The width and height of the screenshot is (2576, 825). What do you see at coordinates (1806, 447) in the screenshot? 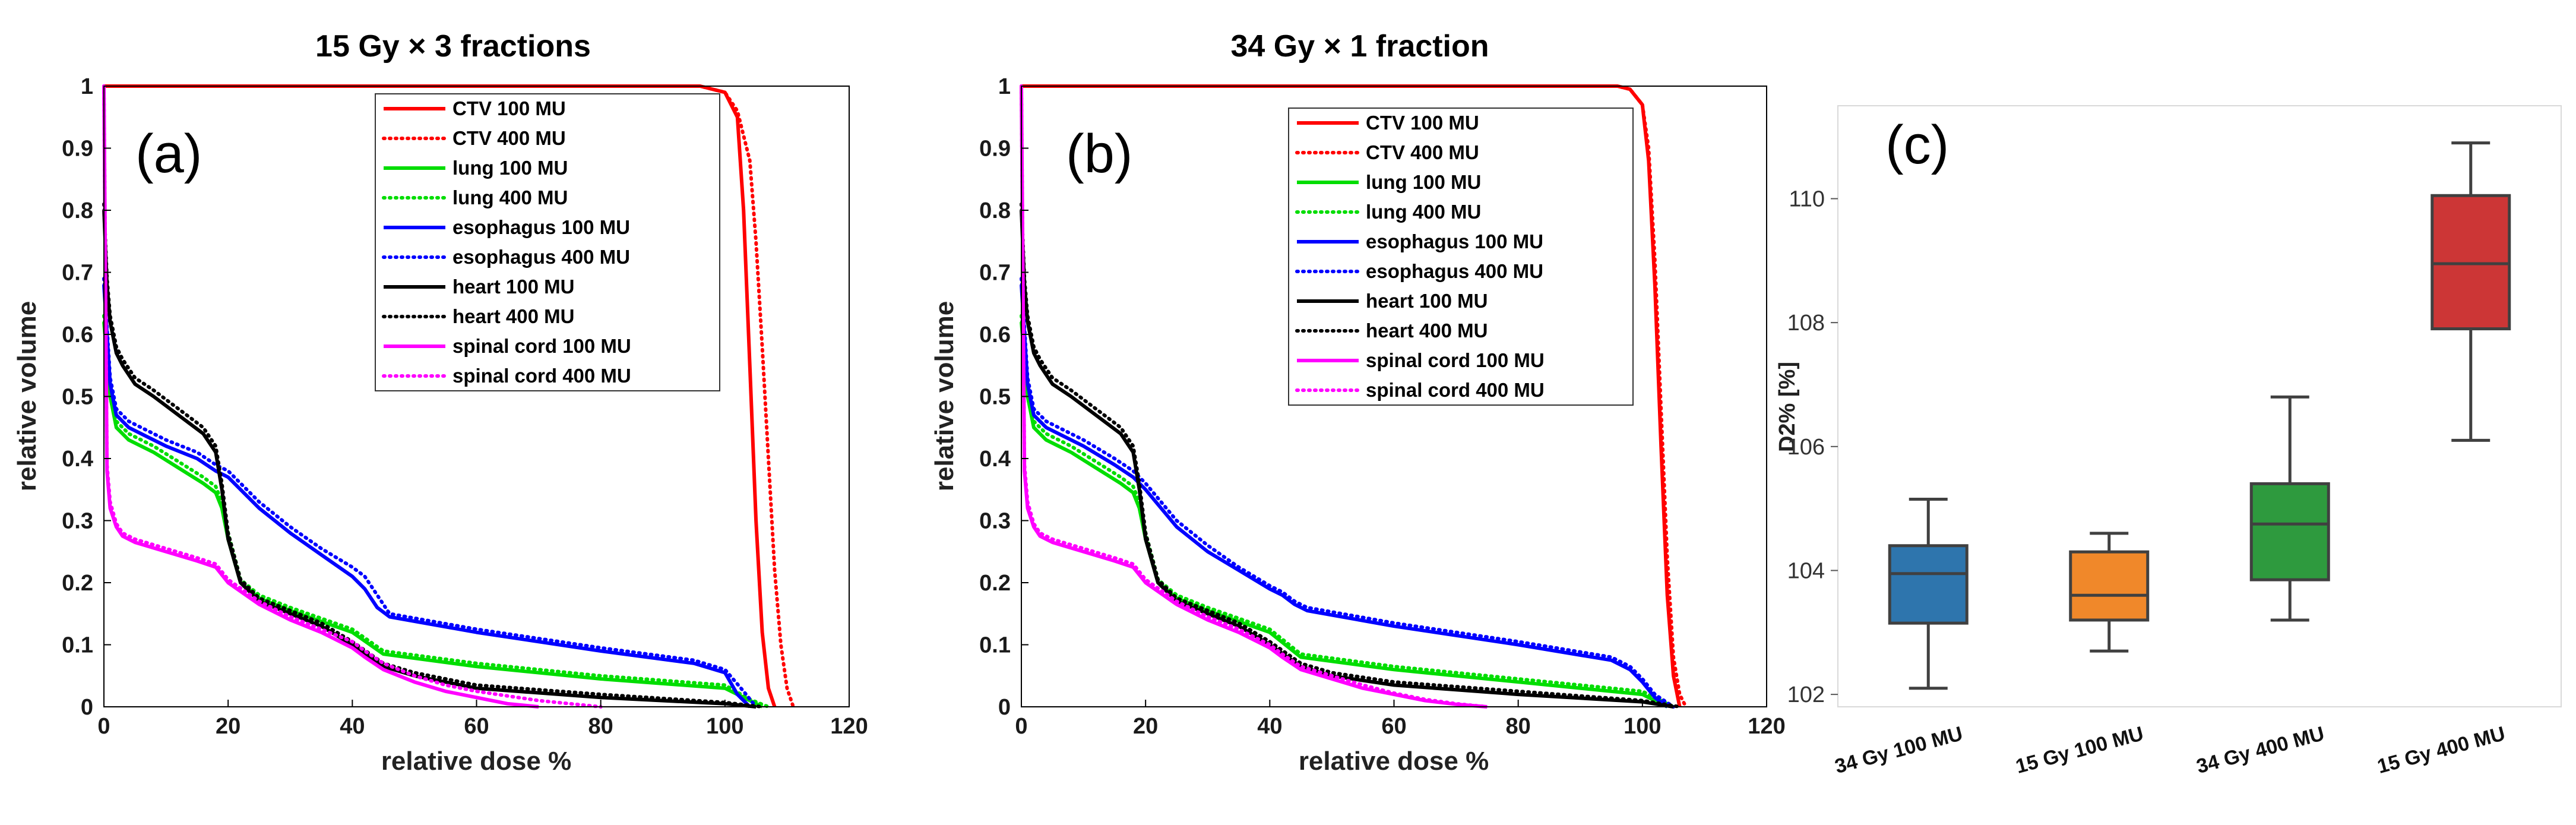
I see `y-tick-label: 106` at bounding box center [1806, 447].